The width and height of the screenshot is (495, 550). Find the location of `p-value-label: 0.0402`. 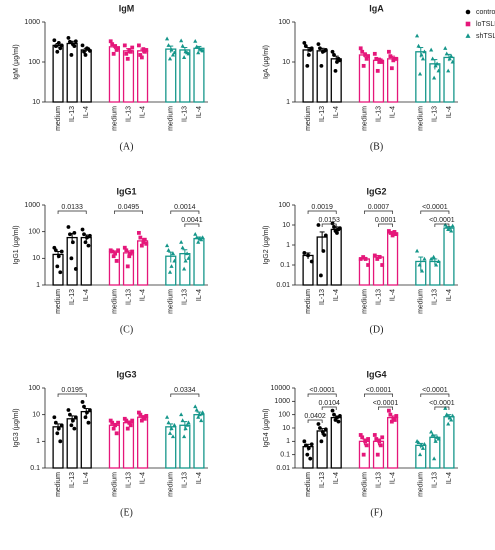

p-value-label: 0.0402 is located at coordinates (315, 416).